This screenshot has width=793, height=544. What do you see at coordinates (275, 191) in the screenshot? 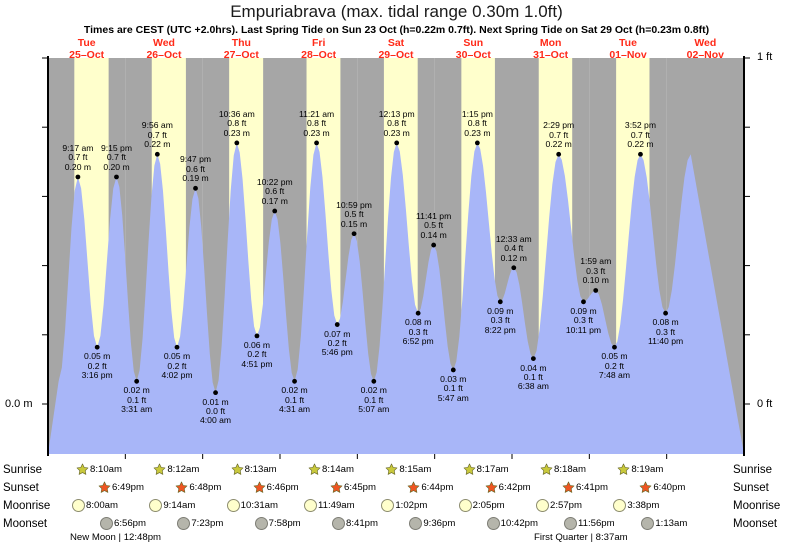
I see `tide-annotation-high: 10:22 pm 0.6 ft 0.17 m` at bounding box center [275, 191].